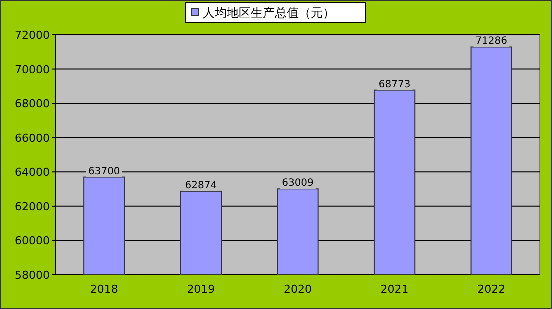 The width and height of the screenshot is (552, 309). What do you see at coordinates (298, 184) in the screenshot?
I see `data-label: 63009` at bounding box center [298, 184].